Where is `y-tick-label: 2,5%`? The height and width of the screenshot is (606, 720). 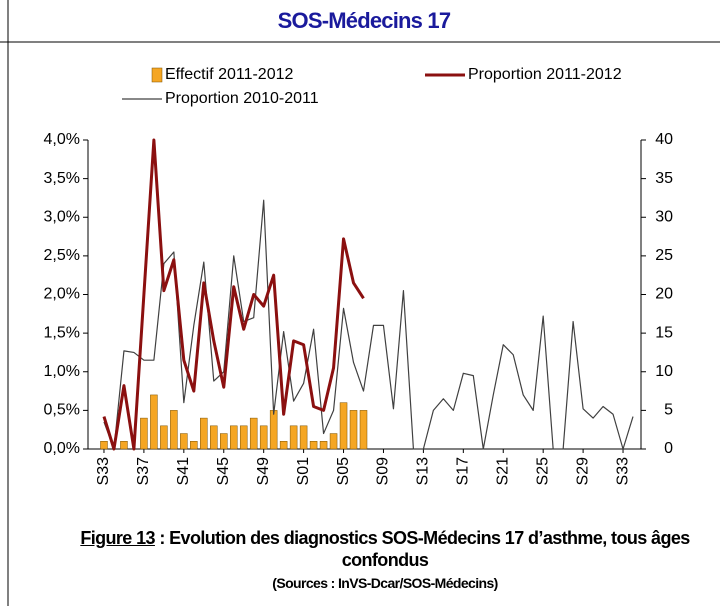 y-tick-label: 2,5% is located at coordinates (62, 255).